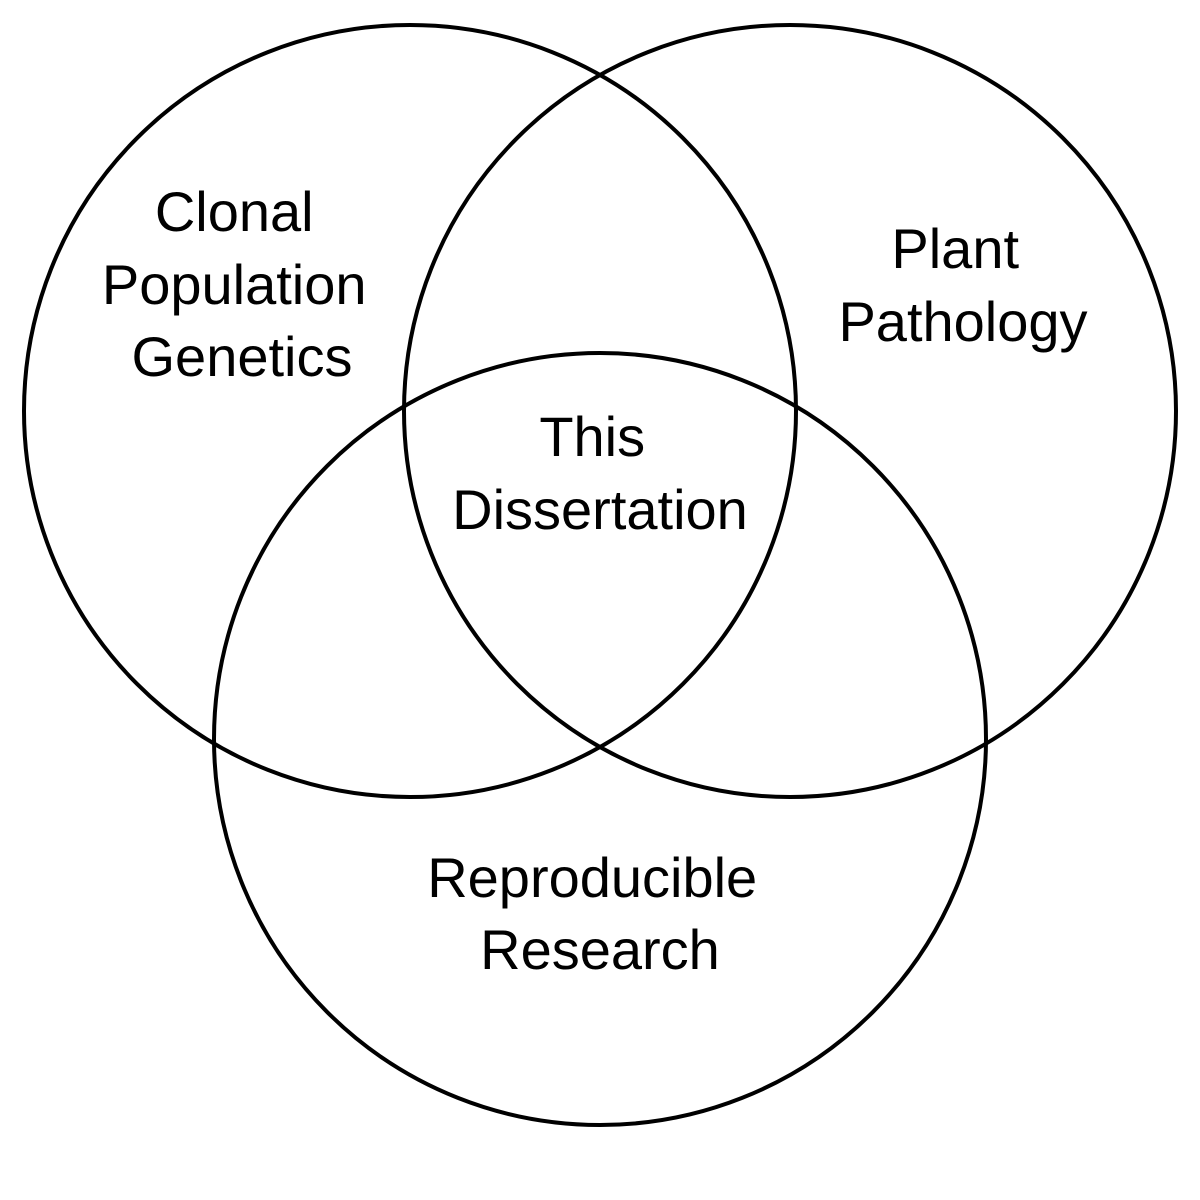 The image size is (1200, 1200). I want to click on label-this-dissertation: This Dissertation, so click(600, 473).